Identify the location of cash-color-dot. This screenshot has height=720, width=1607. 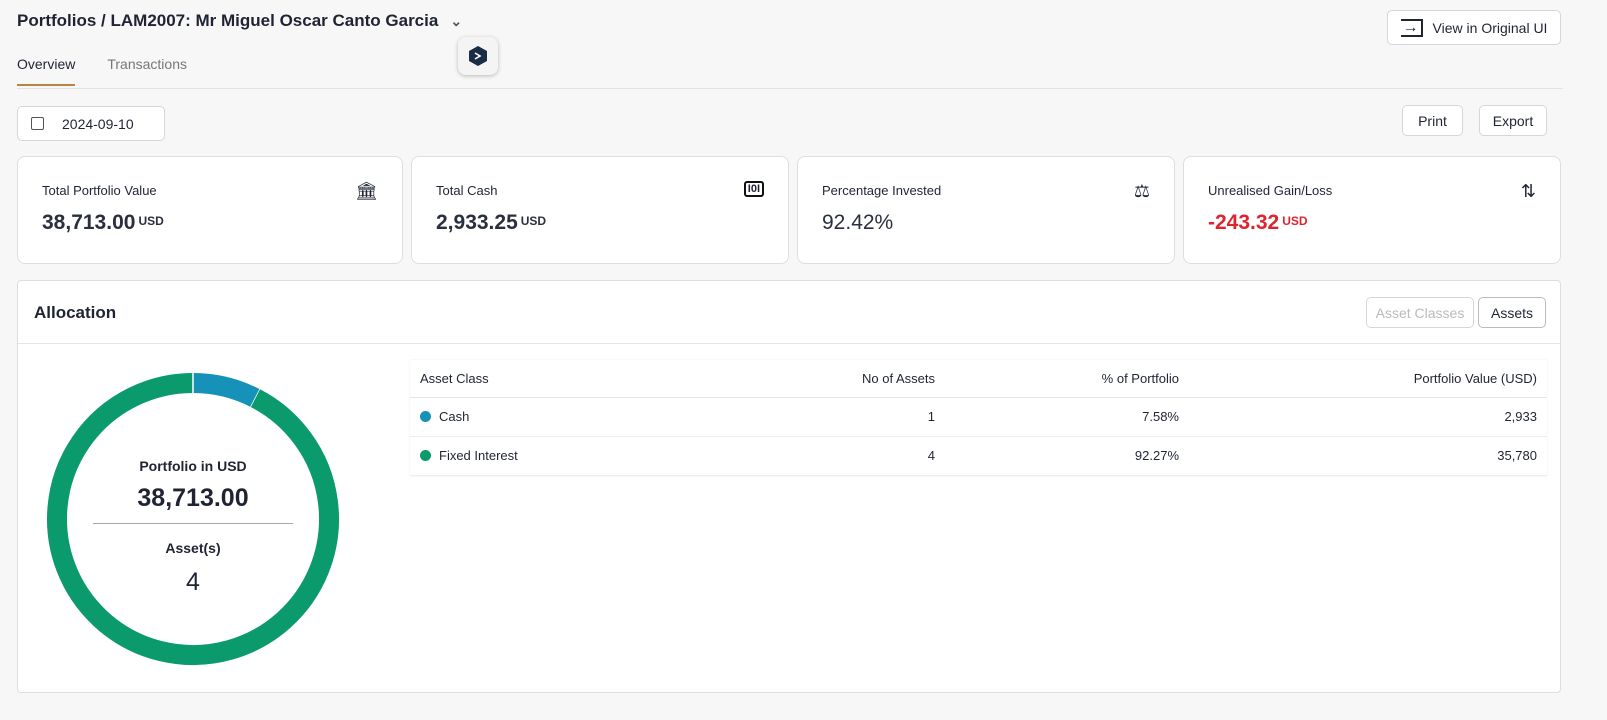
(425, 416).